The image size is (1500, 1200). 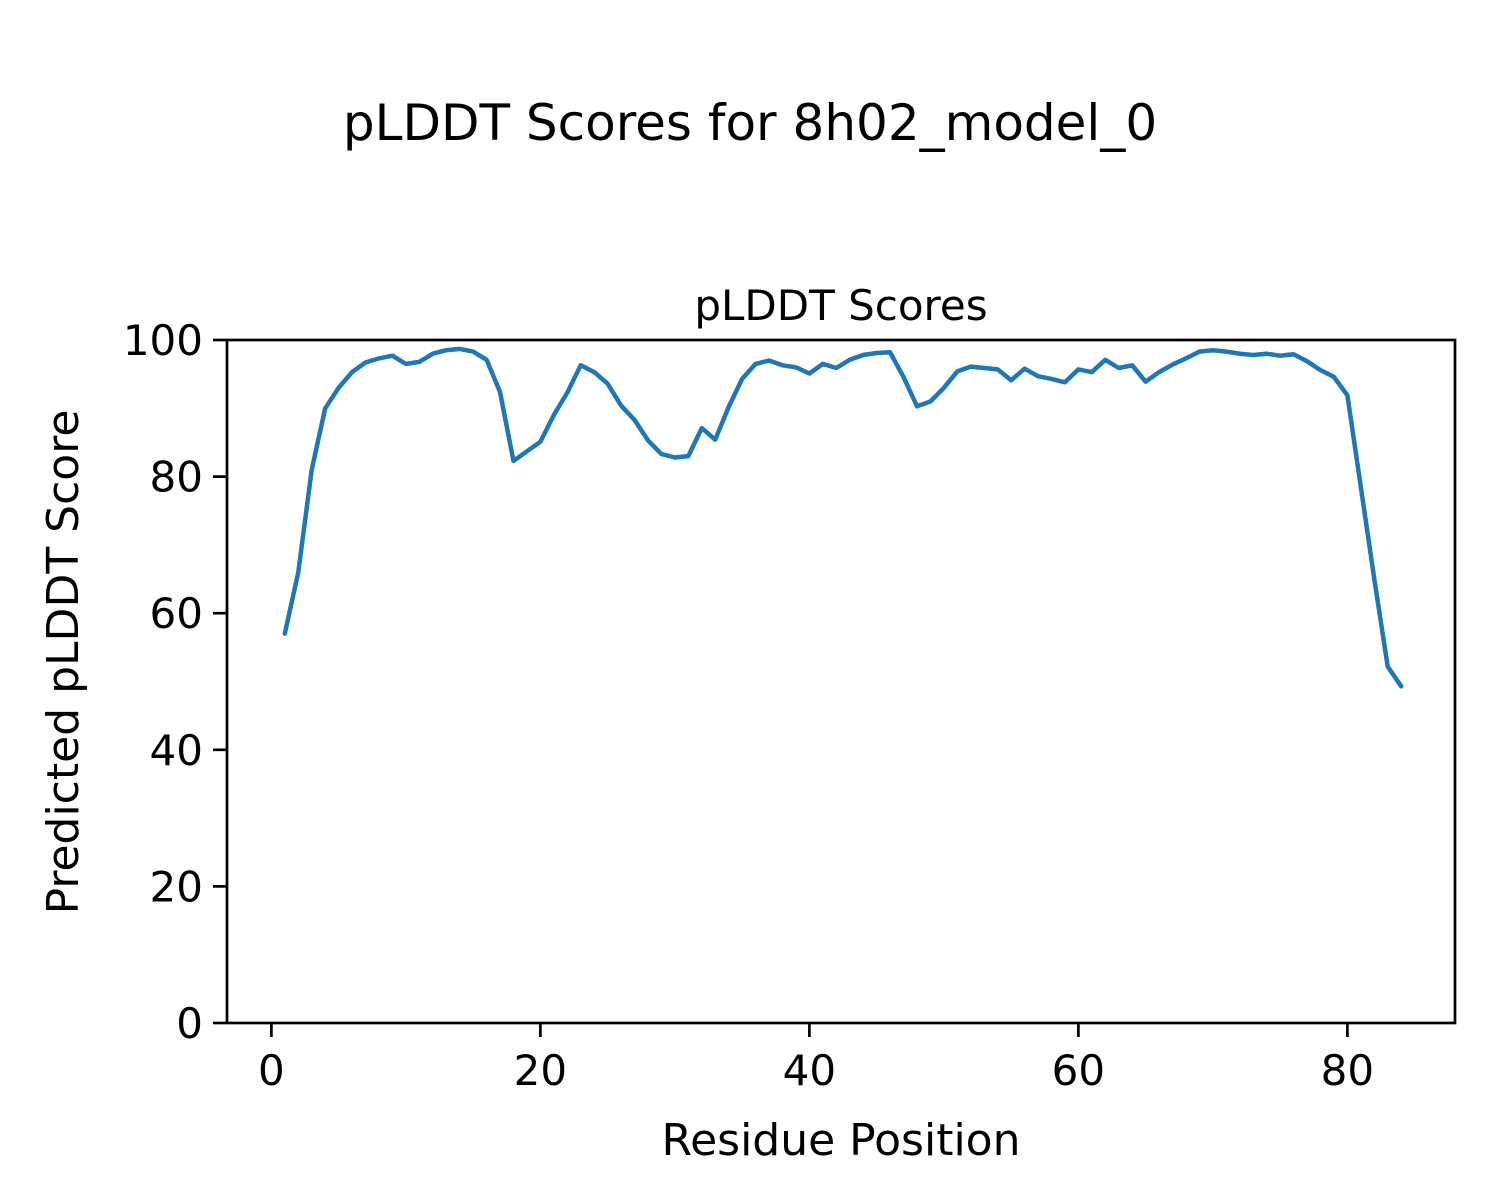 What do you see at coordinates (840, 1140) in the screenshot?
I see `x-axis-label: Residue Position` at bounding box center [840, 1140].